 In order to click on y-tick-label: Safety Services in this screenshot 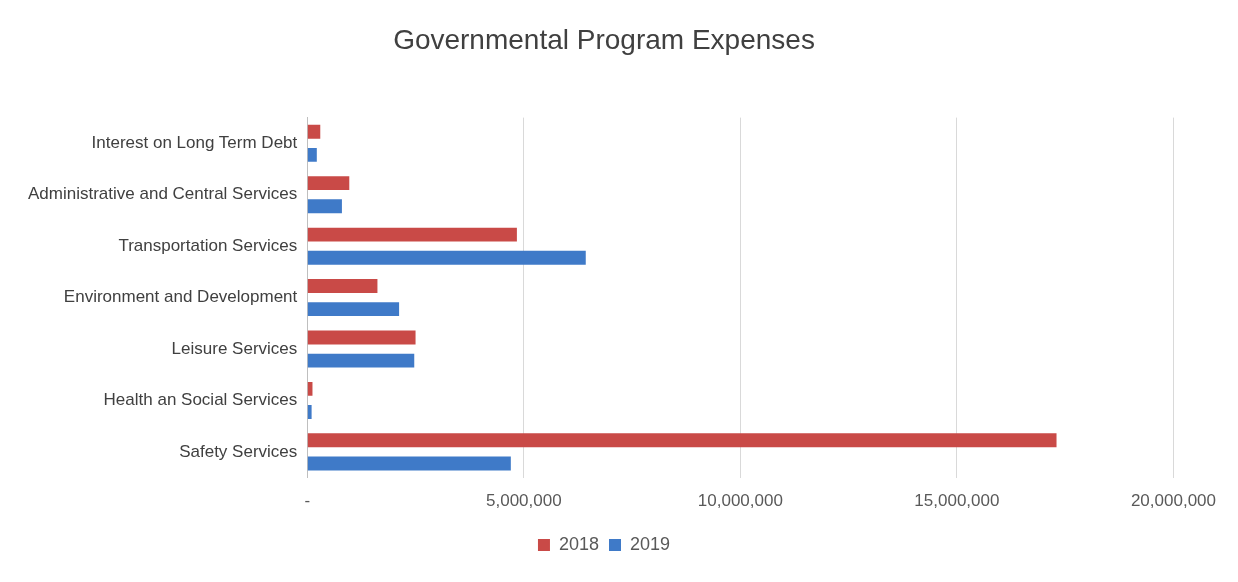, I will do `click(238, 451)`.